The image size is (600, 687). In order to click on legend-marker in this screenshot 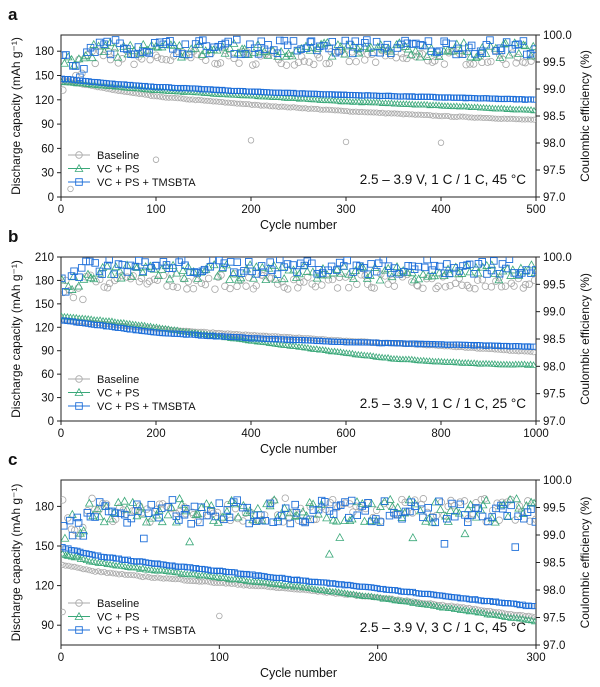, I will do `click(79, 615)`.